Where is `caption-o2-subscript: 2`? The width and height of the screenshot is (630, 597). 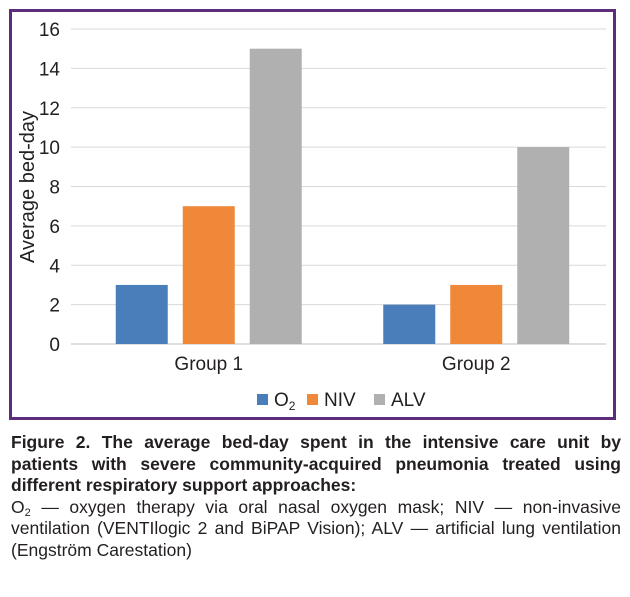
caption-o2-subscript: 2 is located at coordinates (27, 512).